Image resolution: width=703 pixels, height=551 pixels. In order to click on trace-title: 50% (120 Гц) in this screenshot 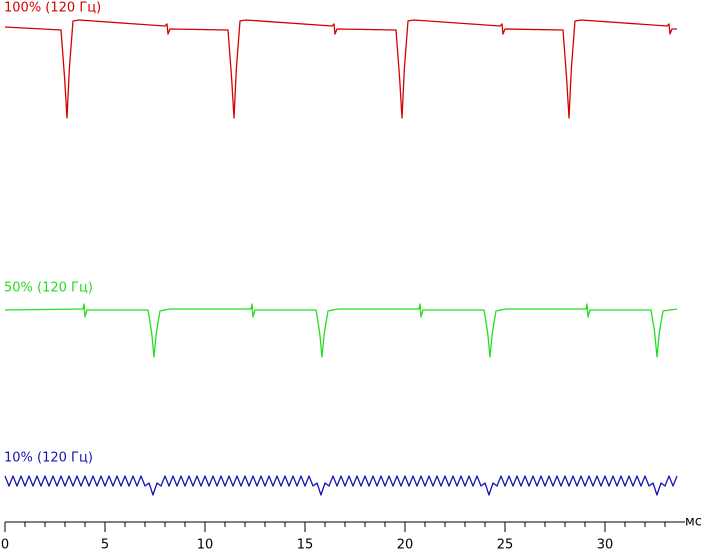, I will do `click(48, 288)`.